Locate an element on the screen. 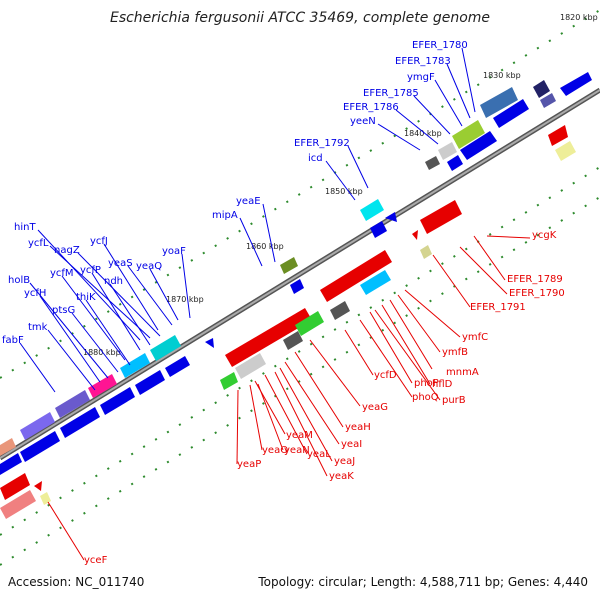  gene-label: ycfP is located at coordinates (90, 270).